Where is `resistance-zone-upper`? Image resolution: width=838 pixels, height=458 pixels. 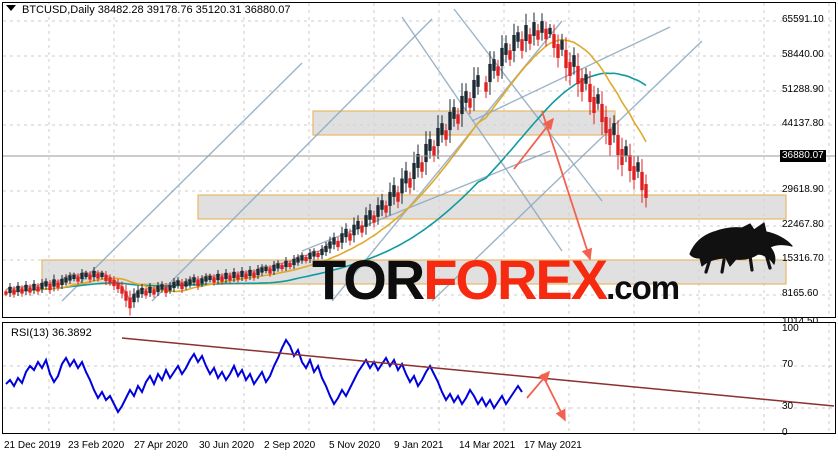 resistance-zone-upper is located at coordinates (464, 123).